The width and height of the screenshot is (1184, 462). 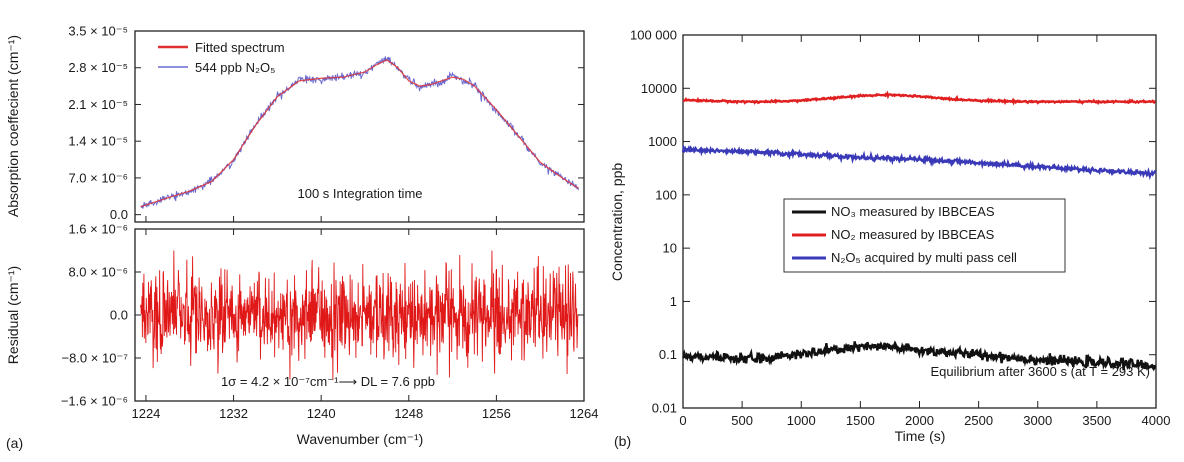 I want to click on ytick-label: 1, so click(x=673, y=301).